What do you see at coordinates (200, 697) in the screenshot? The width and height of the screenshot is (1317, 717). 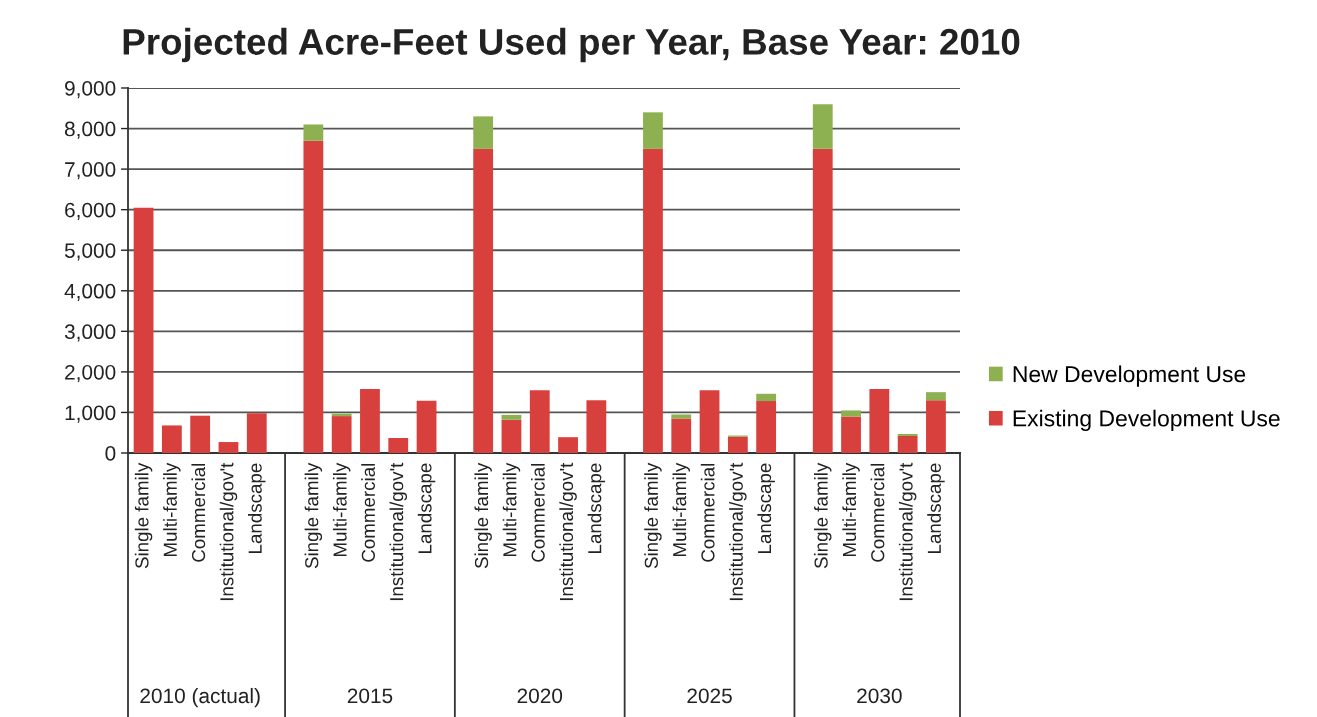 I see `text: 2010 (actual)` at bounding box center [200, 697].